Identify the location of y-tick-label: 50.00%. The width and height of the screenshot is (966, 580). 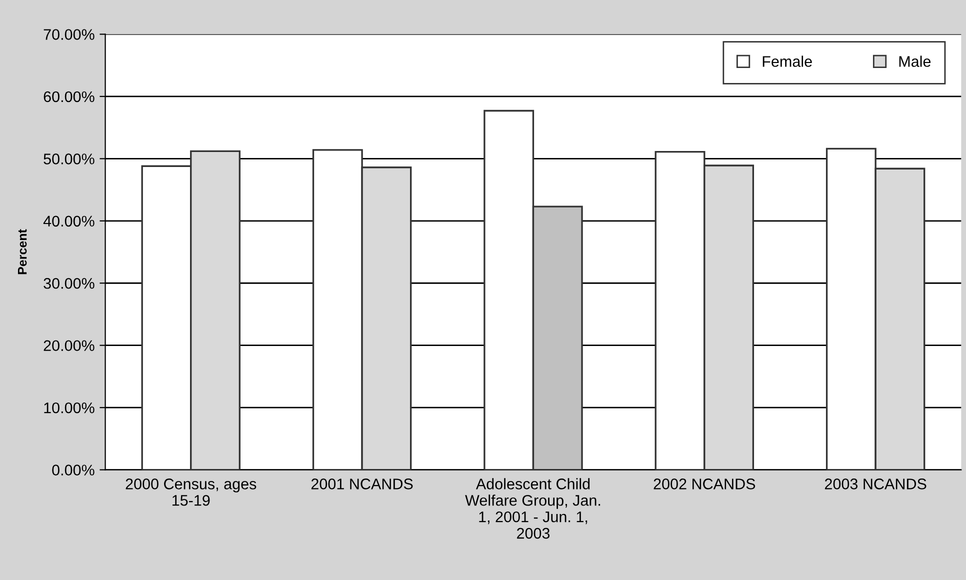
(69, 159).